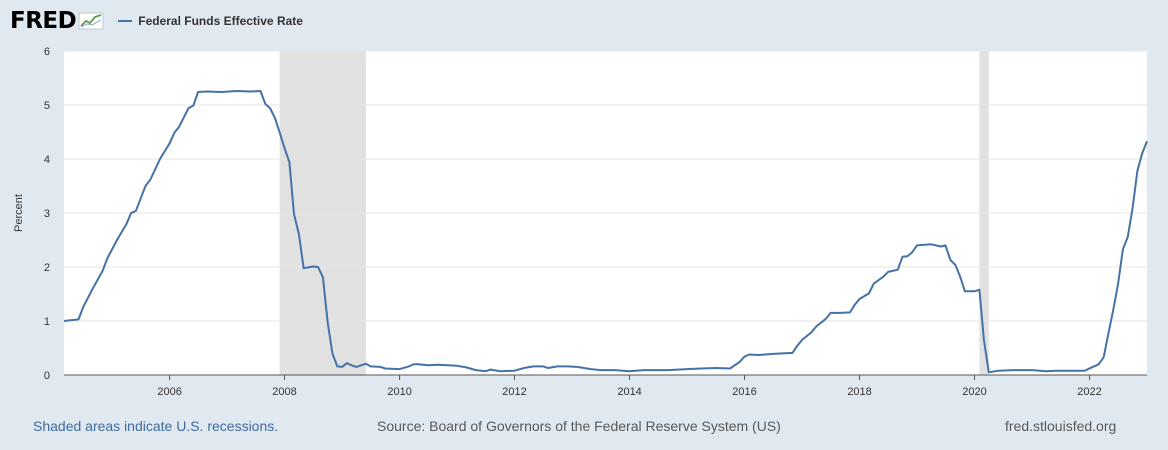 The image size is (1168, 450). I want to click on site-link: fred.stlouisfed.org, so click(1061, 426).